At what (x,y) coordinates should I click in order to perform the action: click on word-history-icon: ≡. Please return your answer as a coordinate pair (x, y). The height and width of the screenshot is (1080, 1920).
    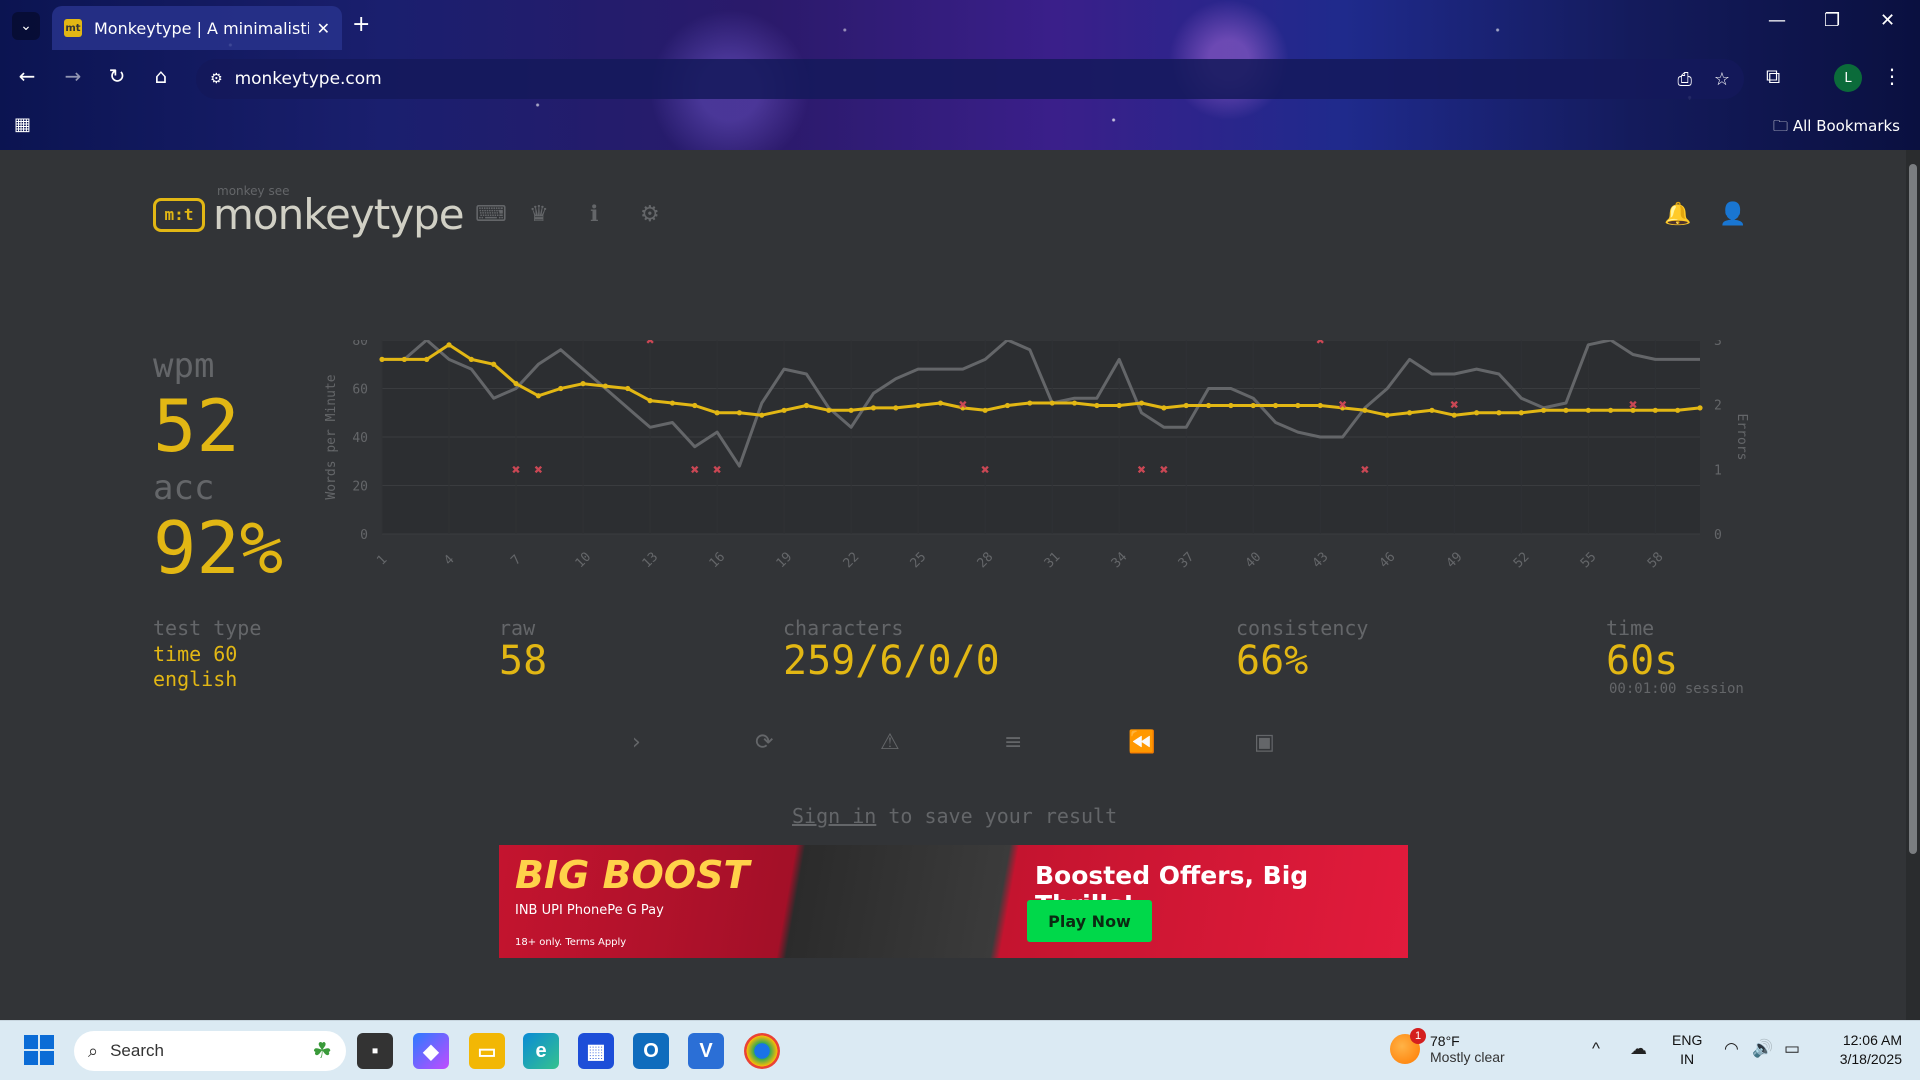
    Looking at the image, I should click on (1013, 742).